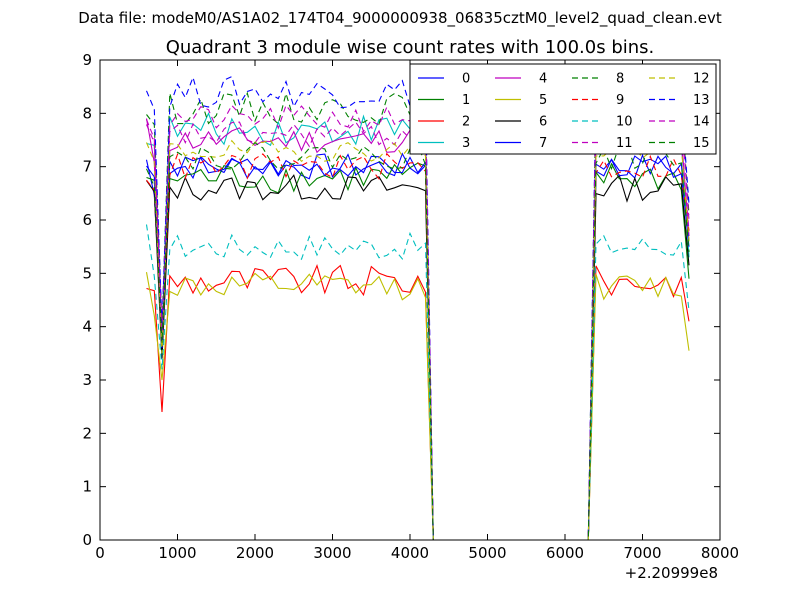  Describe the element at coordinates (332, 553) in the screenshot. I see `x-tick-label: 3000` at that location.